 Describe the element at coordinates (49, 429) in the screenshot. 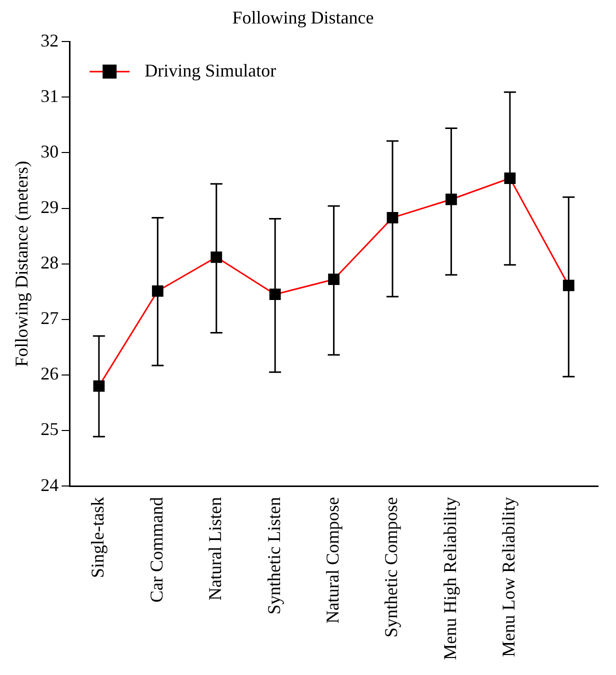

I see `y-tick-label: 25` at that location.